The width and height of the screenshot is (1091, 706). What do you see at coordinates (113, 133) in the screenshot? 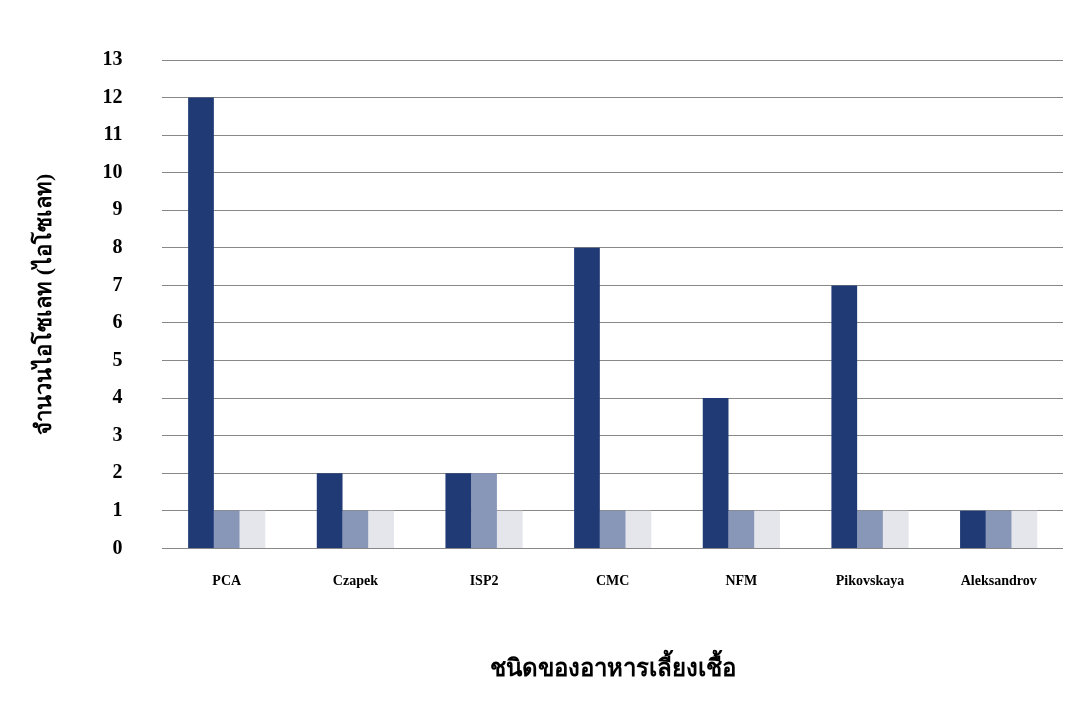
I see `y-tick-label: 11` at bounding box center [113, 133].